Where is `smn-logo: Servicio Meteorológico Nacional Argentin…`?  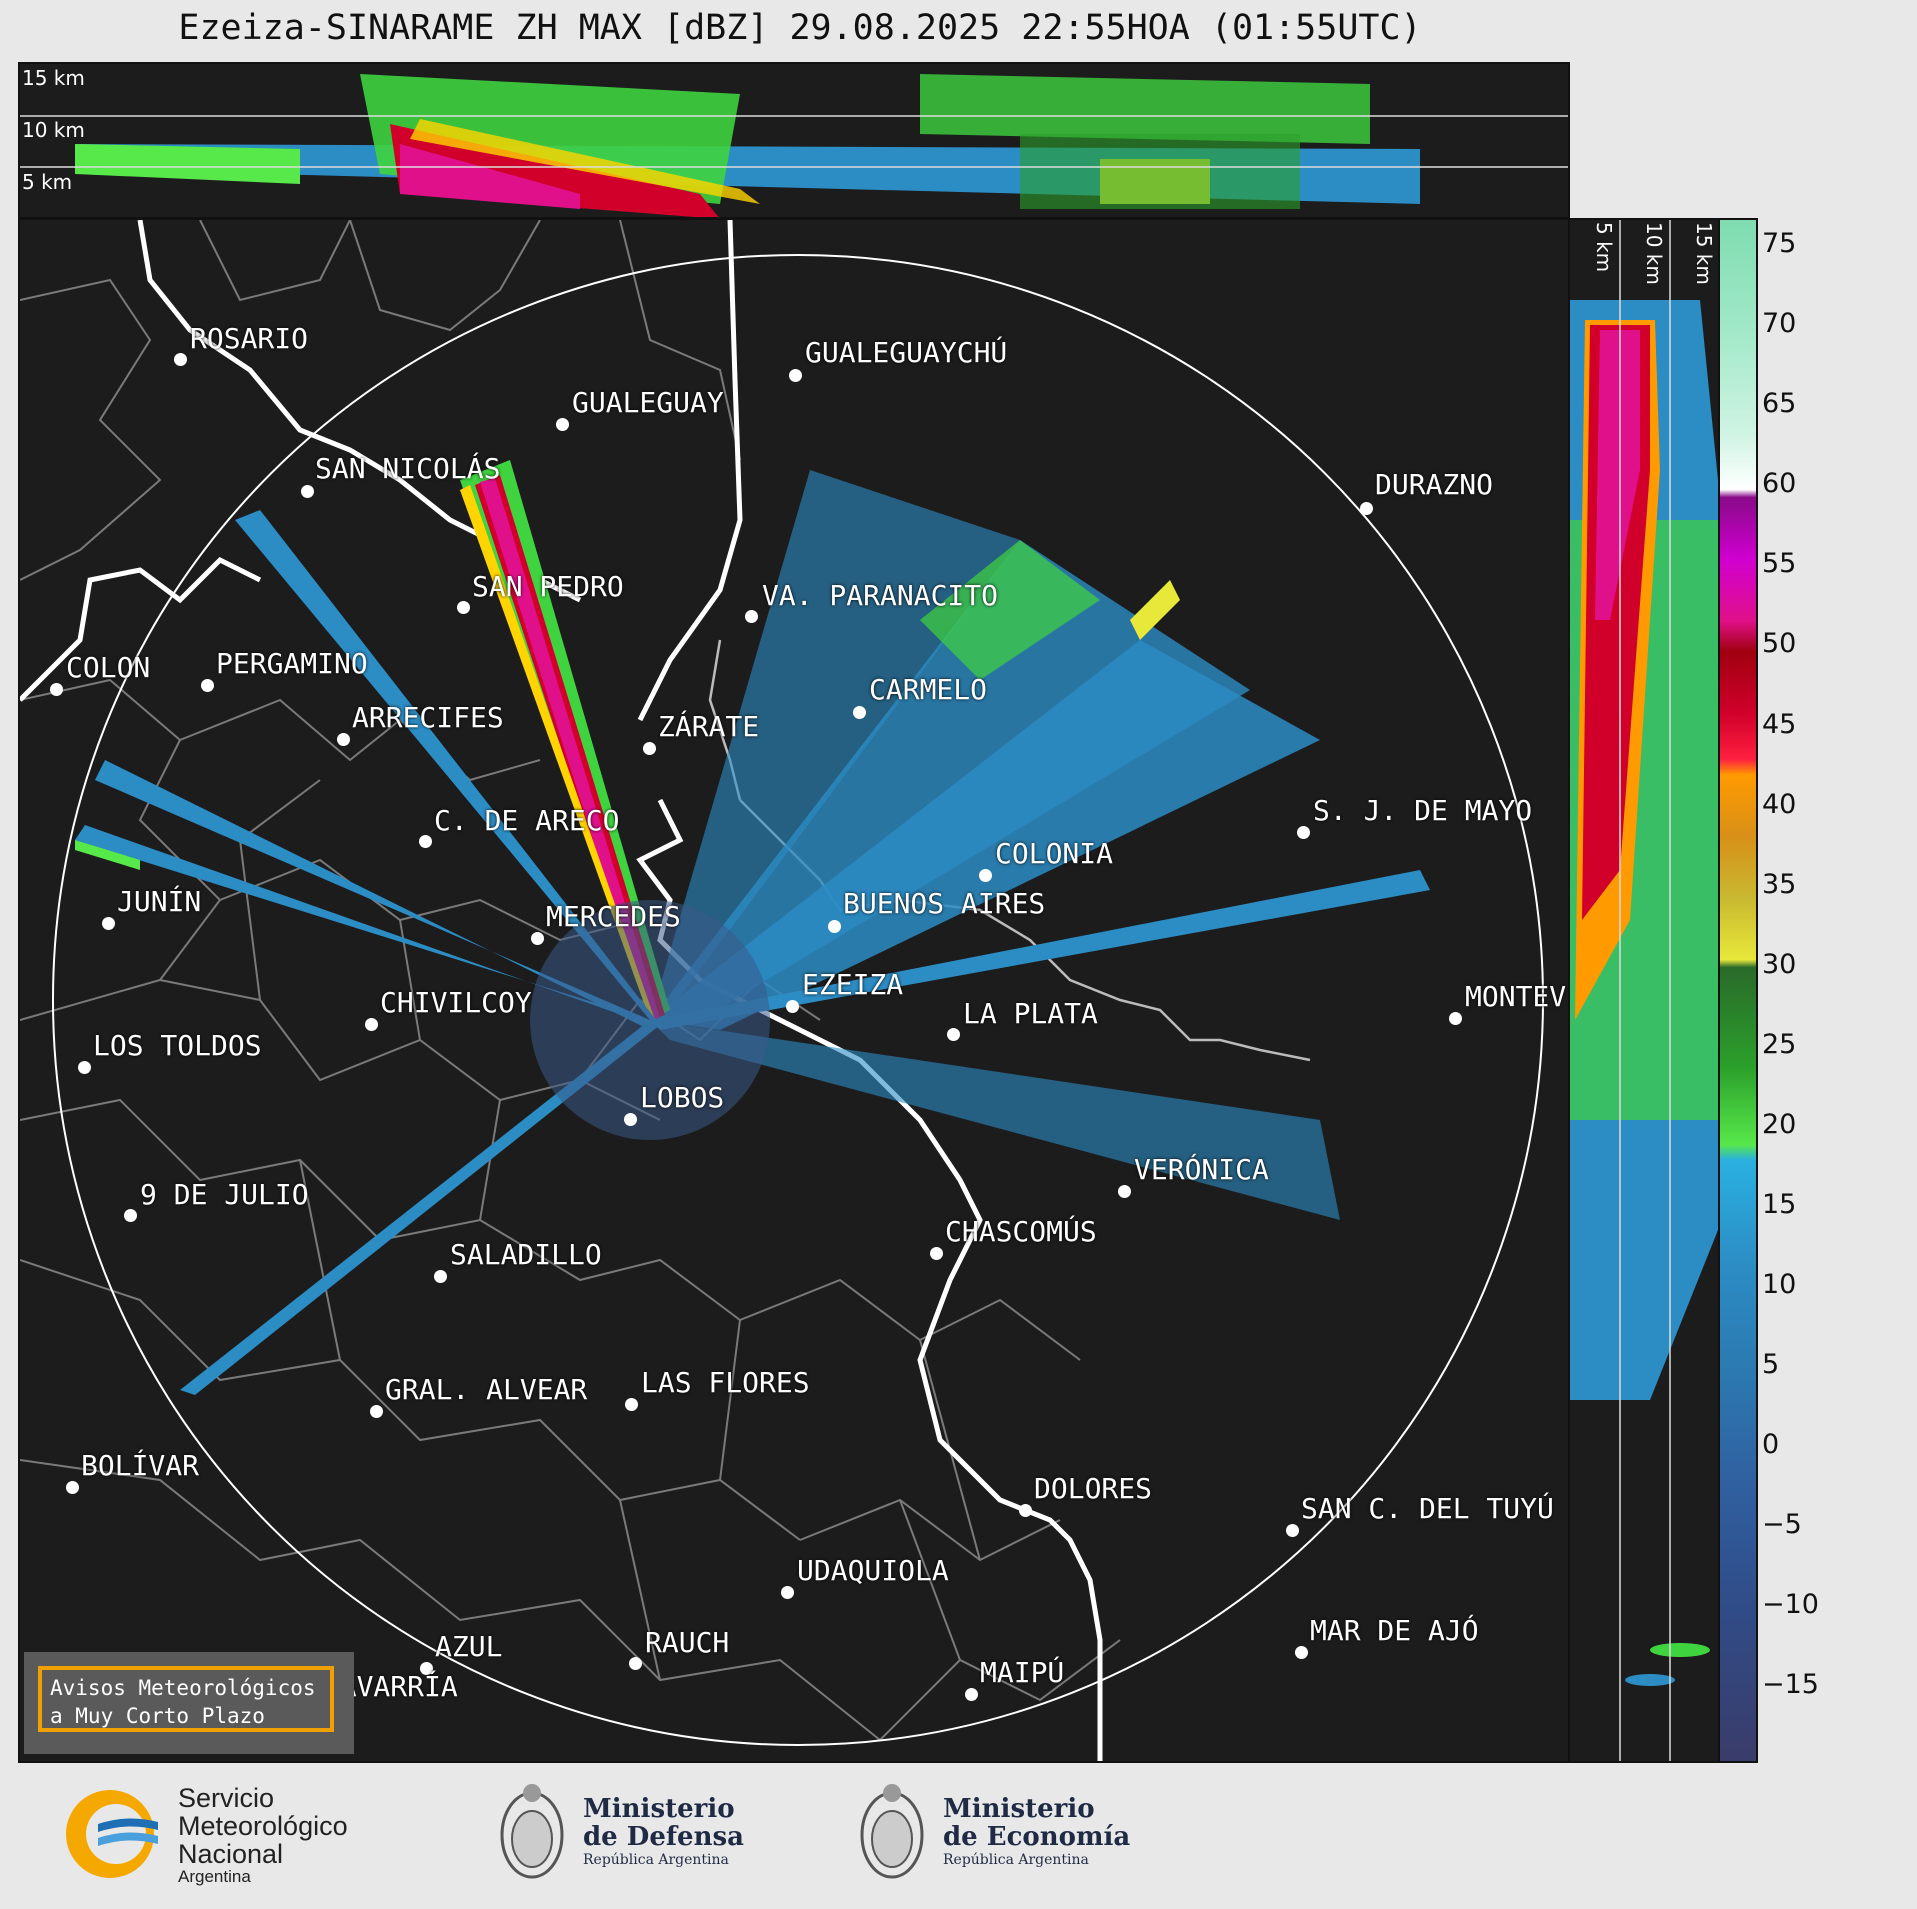
smn-logo: Servicio Meteorológico Nacional Argentin… is located at coordinates (223, 1834).